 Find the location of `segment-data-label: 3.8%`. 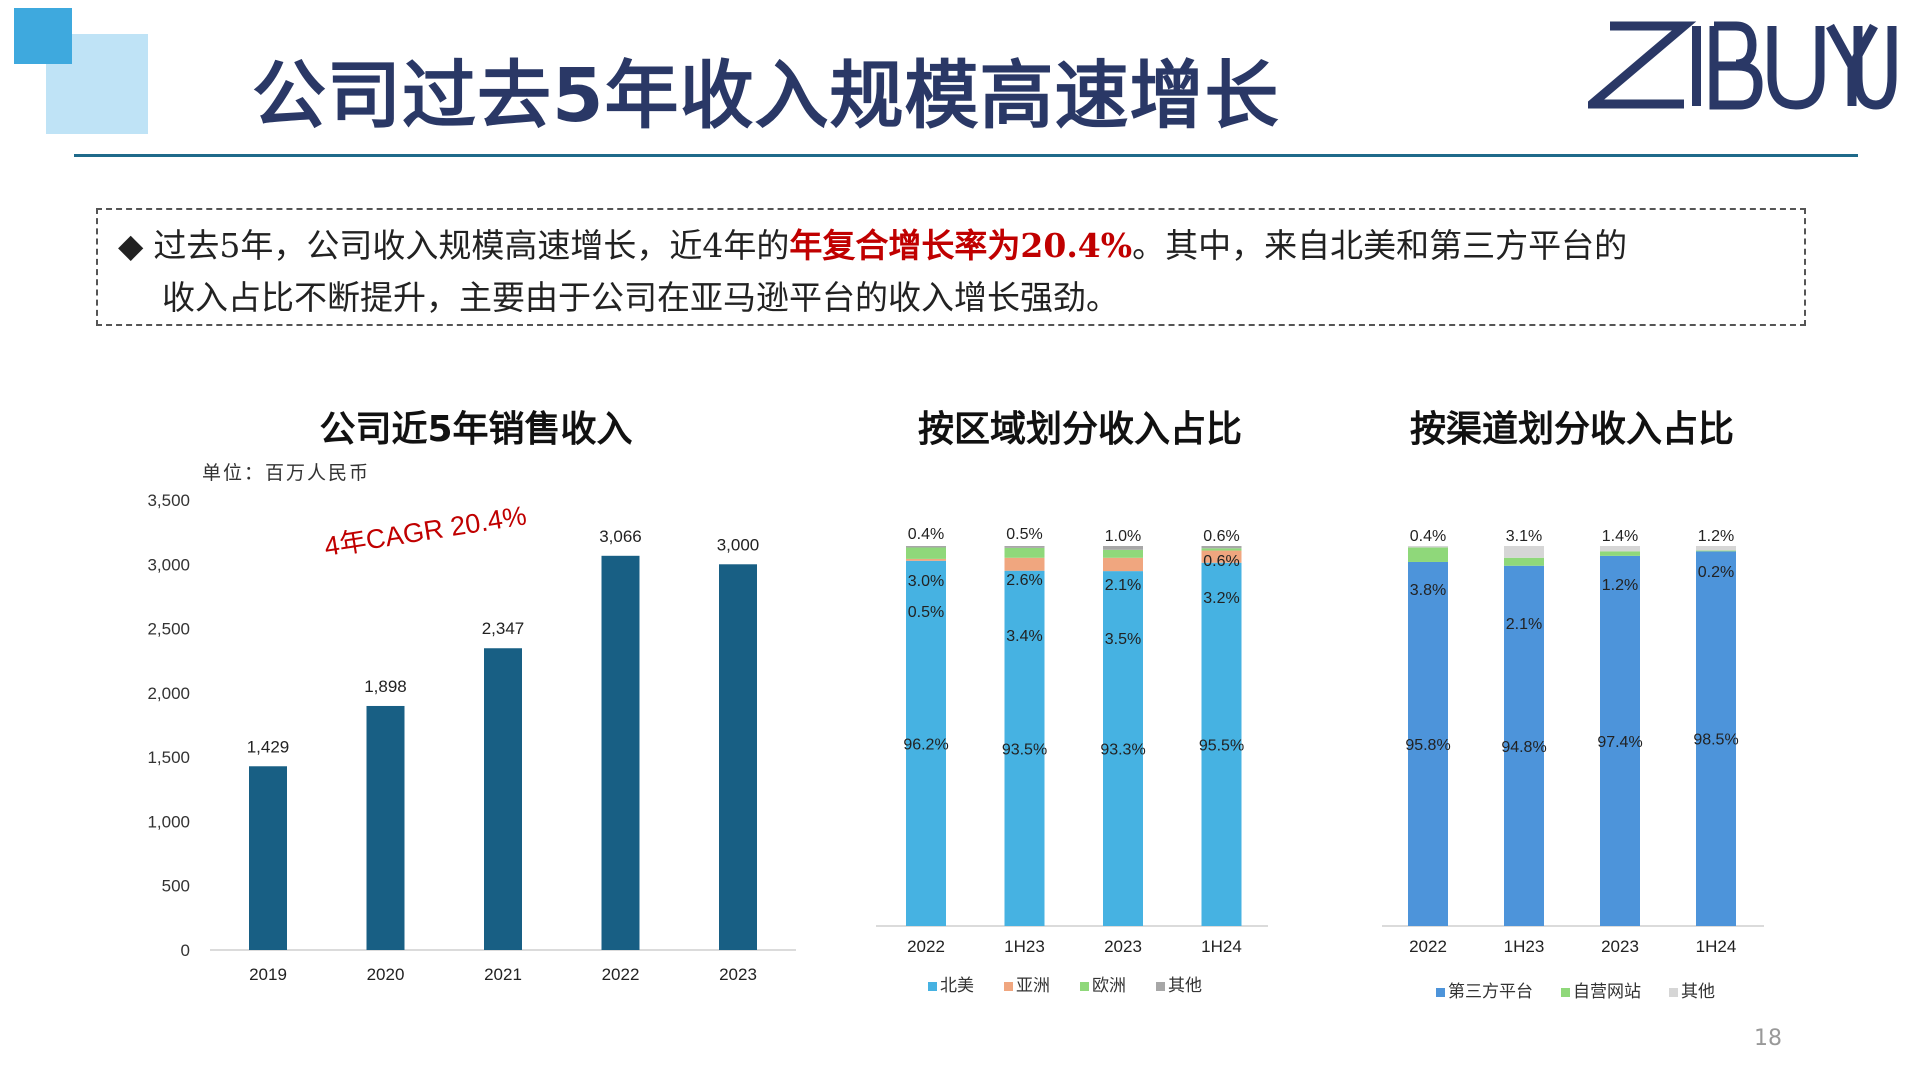

segment-data-label: 3.8% is located at coordinates (1428, 590).